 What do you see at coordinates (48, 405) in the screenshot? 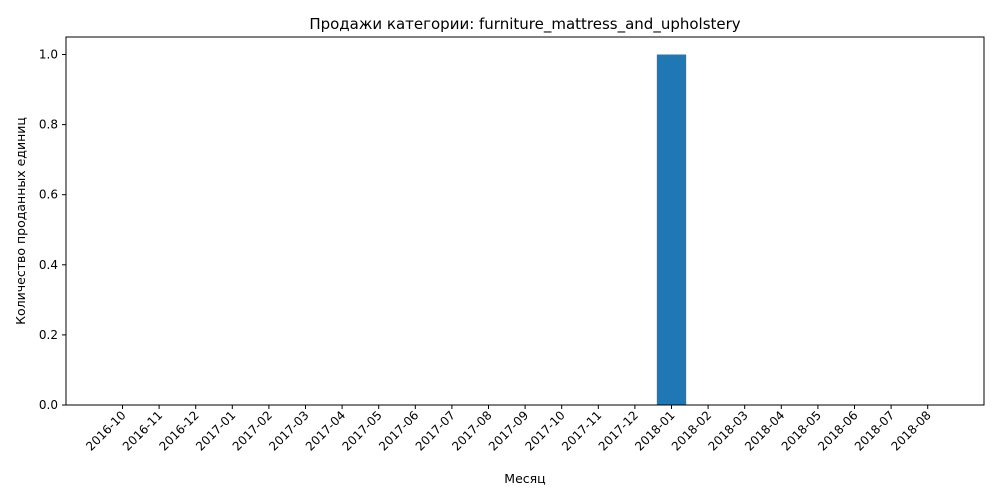
I see `y-tick-label: 0.0` at bounding box center [48, 405].